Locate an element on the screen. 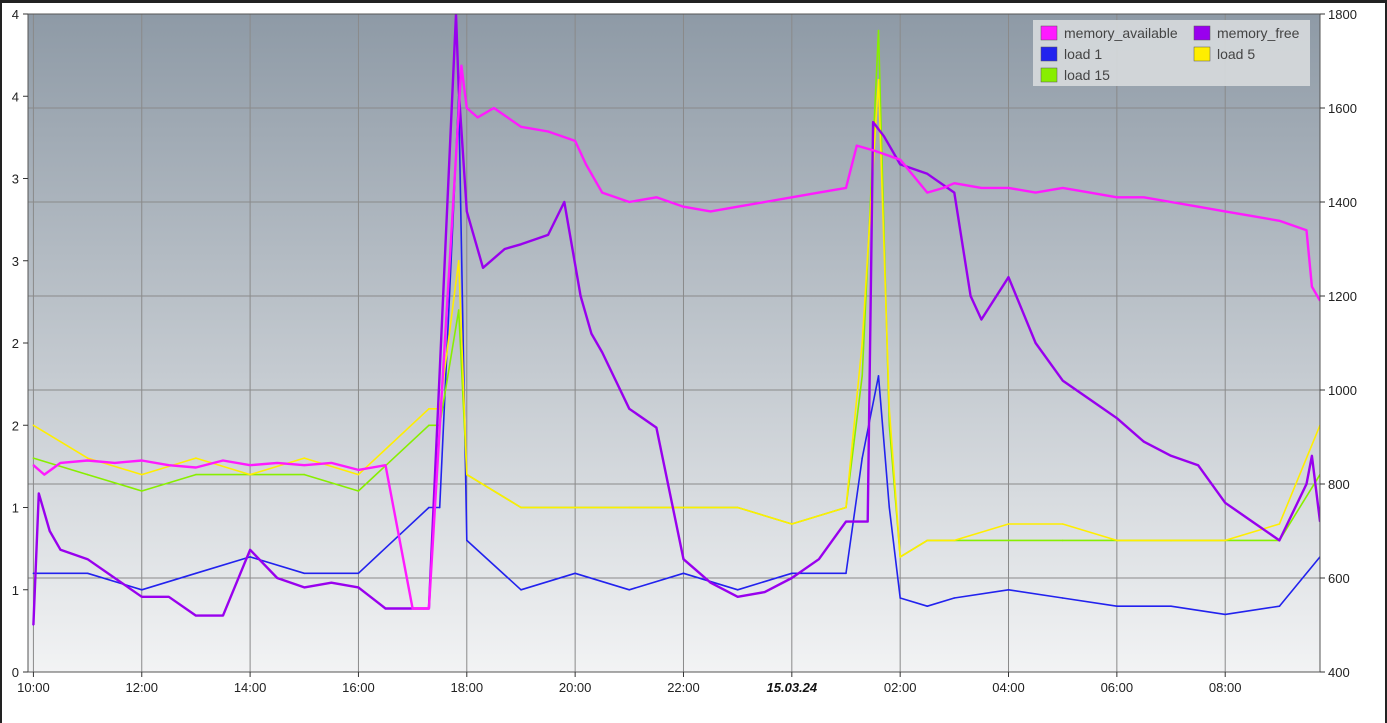  legend-label-load-5: load 5 is located at coordinates (1236, 54).